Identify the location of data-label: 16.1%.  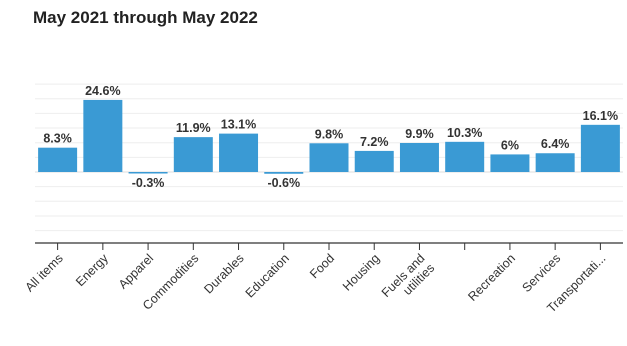
(600, 116).